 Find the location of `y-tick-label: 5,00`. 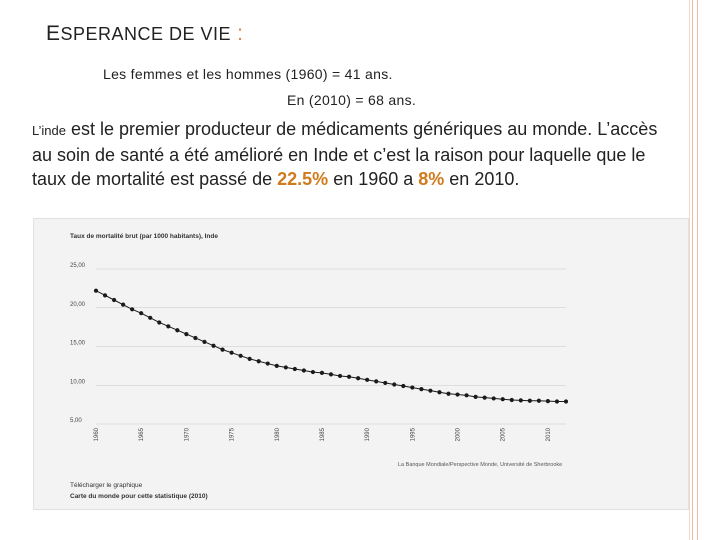

y-tick-label: 5,00 is located at coordinates (76, 421).